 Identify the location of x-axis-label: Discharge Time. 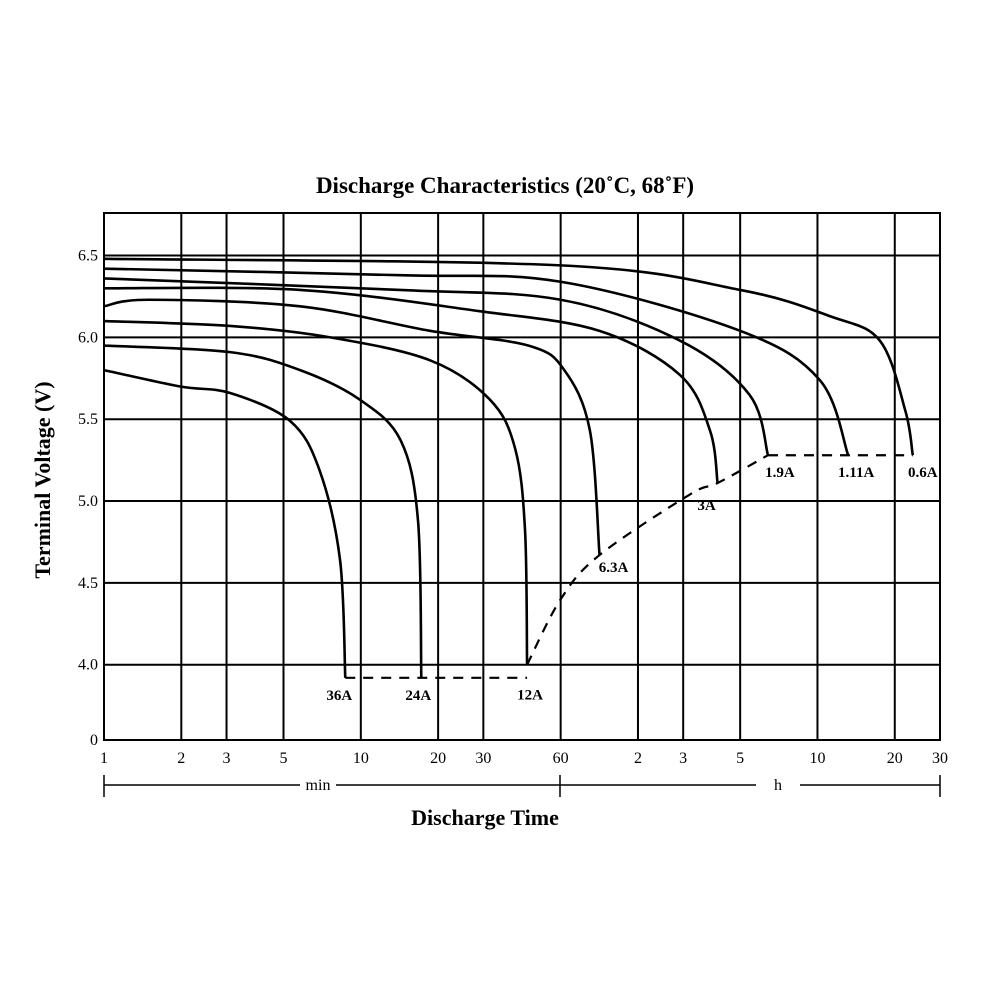
(485, 817).